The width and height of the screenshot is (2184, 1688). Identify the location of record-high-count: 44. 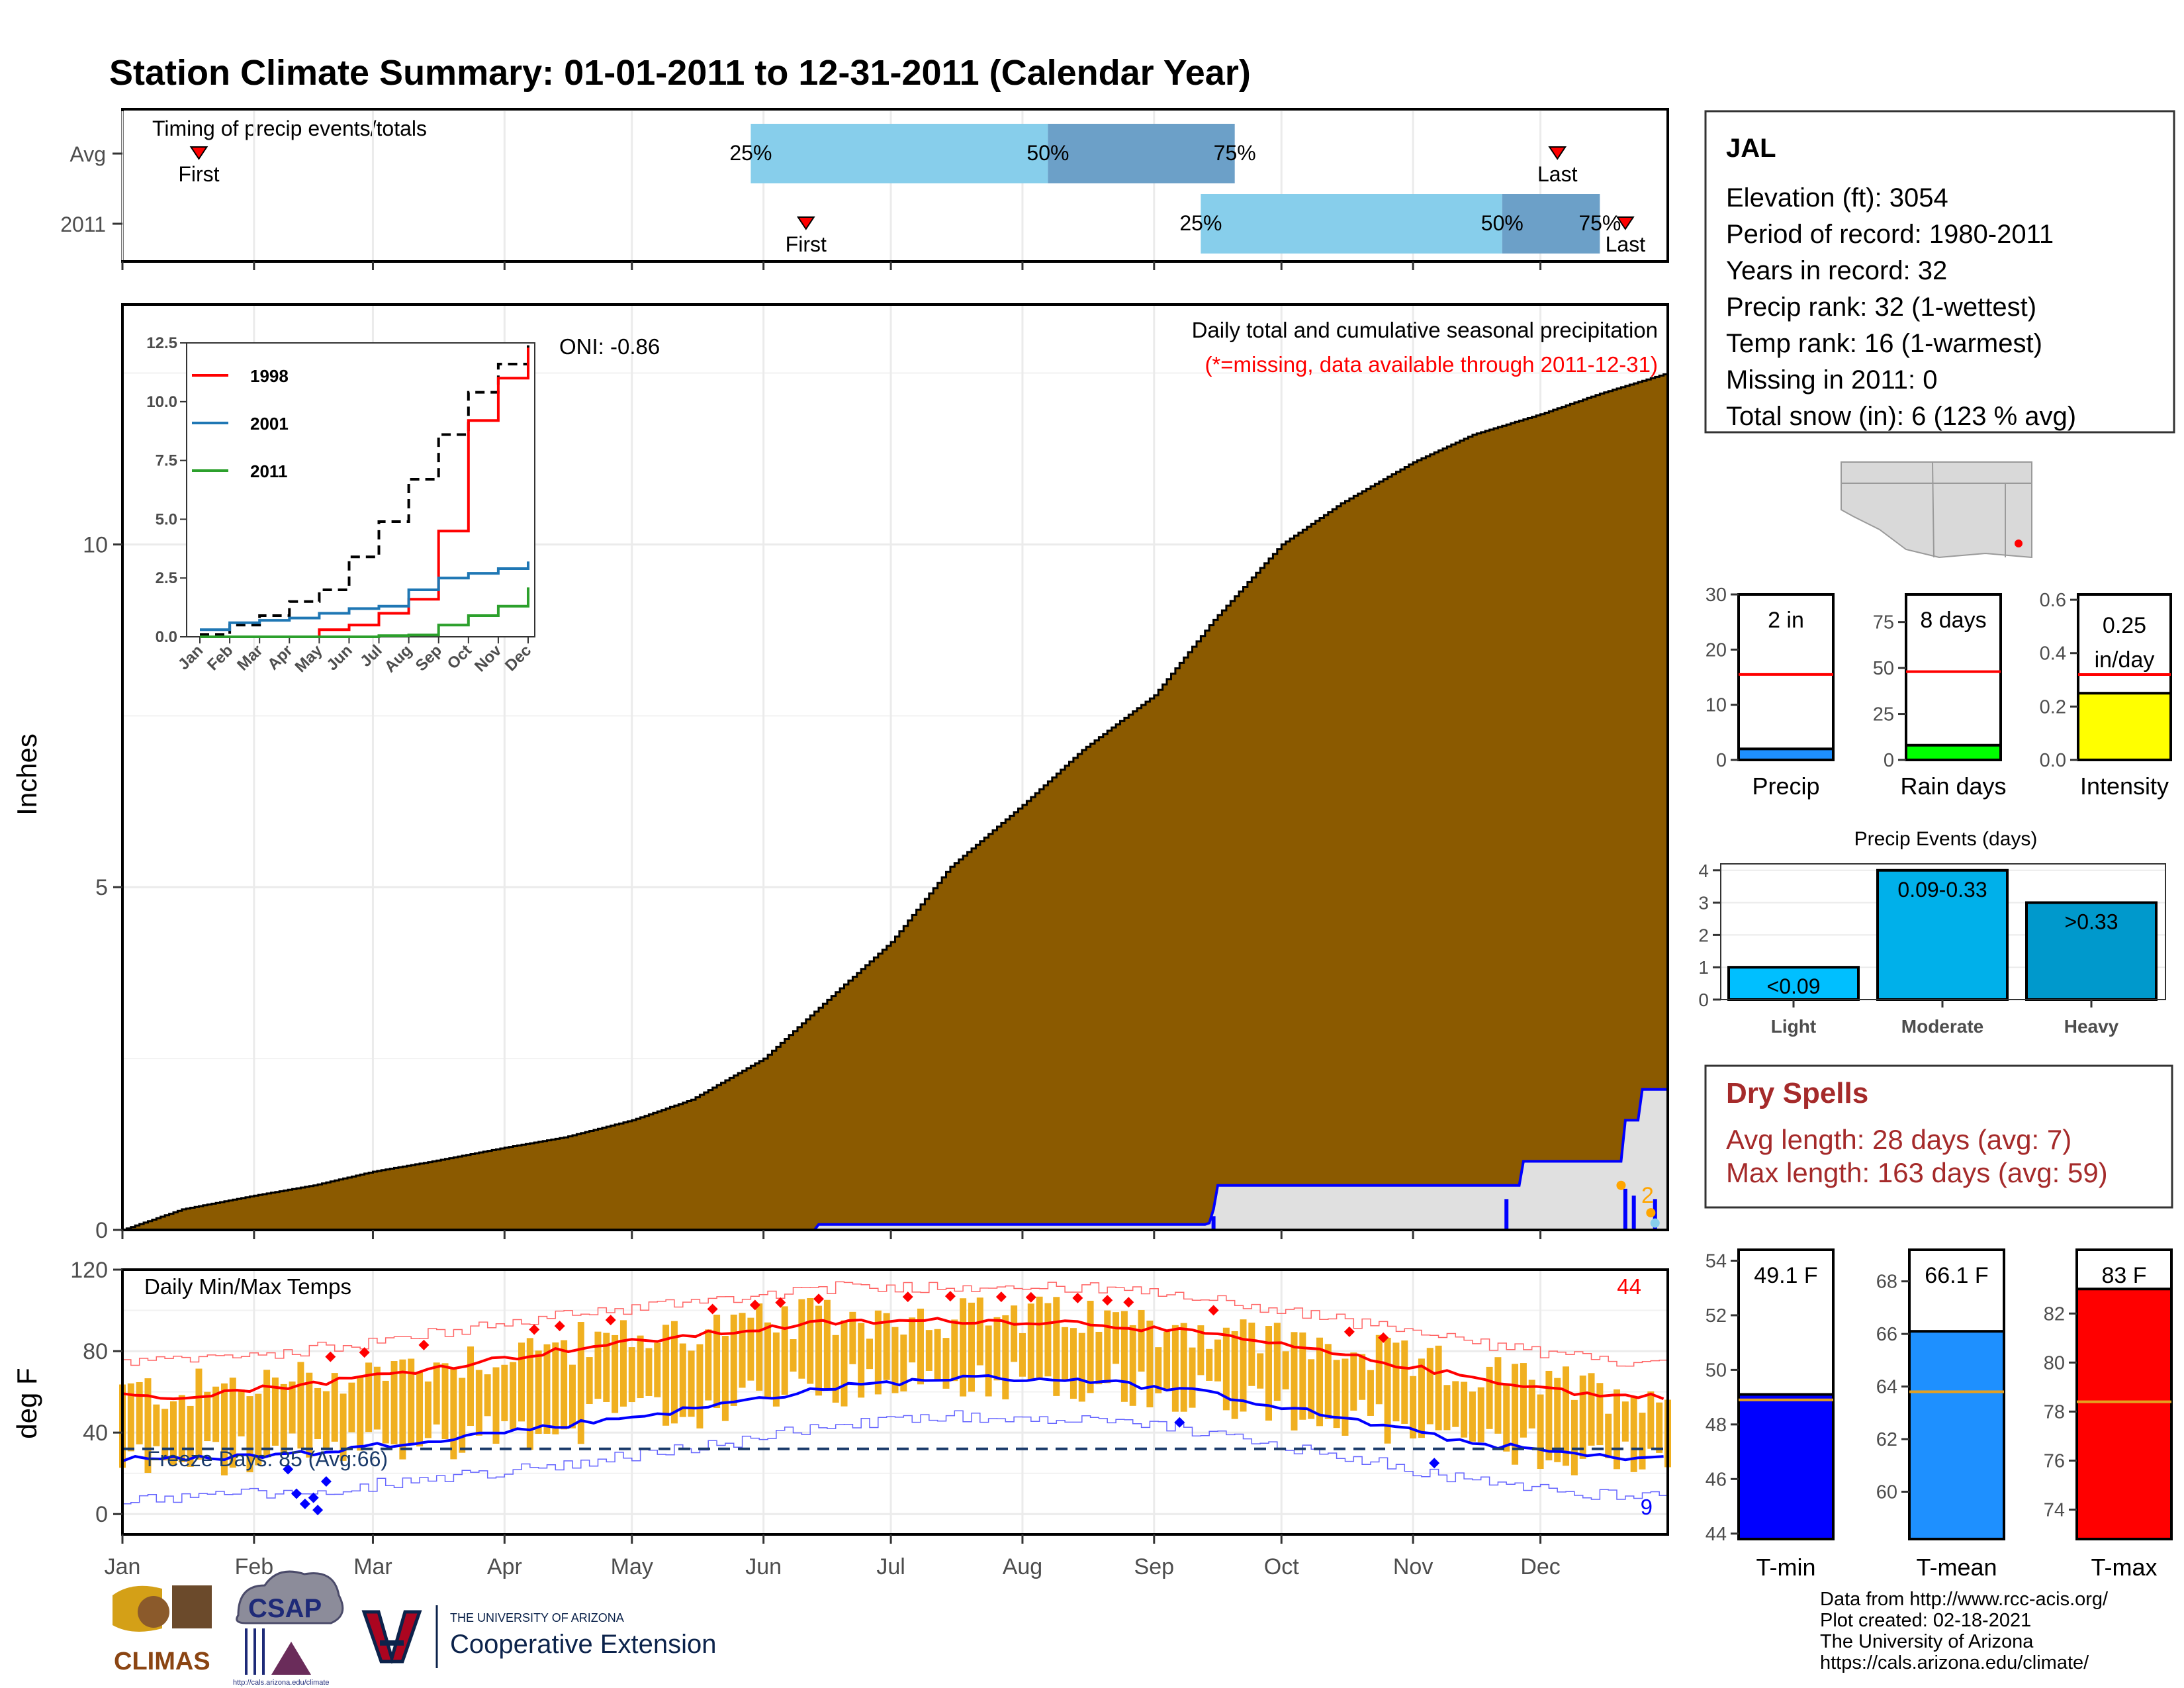
(1629, 1286).